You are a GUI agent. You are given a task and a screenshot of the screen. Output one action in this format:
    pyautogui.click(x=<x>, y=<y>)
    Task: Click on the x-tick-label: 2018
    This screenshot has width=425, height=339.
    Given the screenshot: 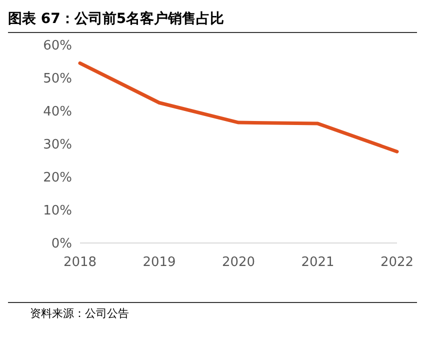 What is the action you would take?
    pyautogui.click(x=80, y=262)
    